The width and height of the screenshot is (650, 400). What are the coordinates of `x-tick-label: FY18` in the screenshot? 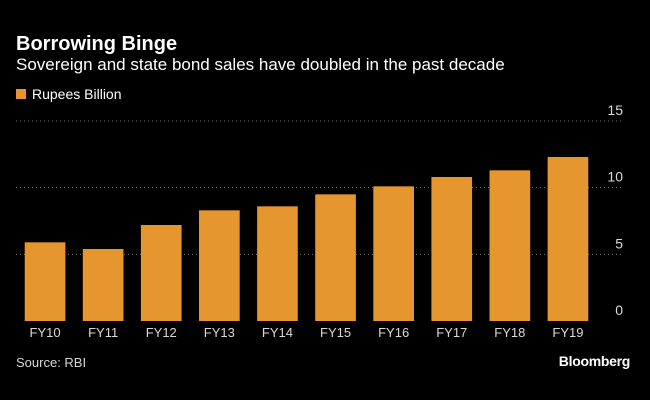 It's located at (509, 332).